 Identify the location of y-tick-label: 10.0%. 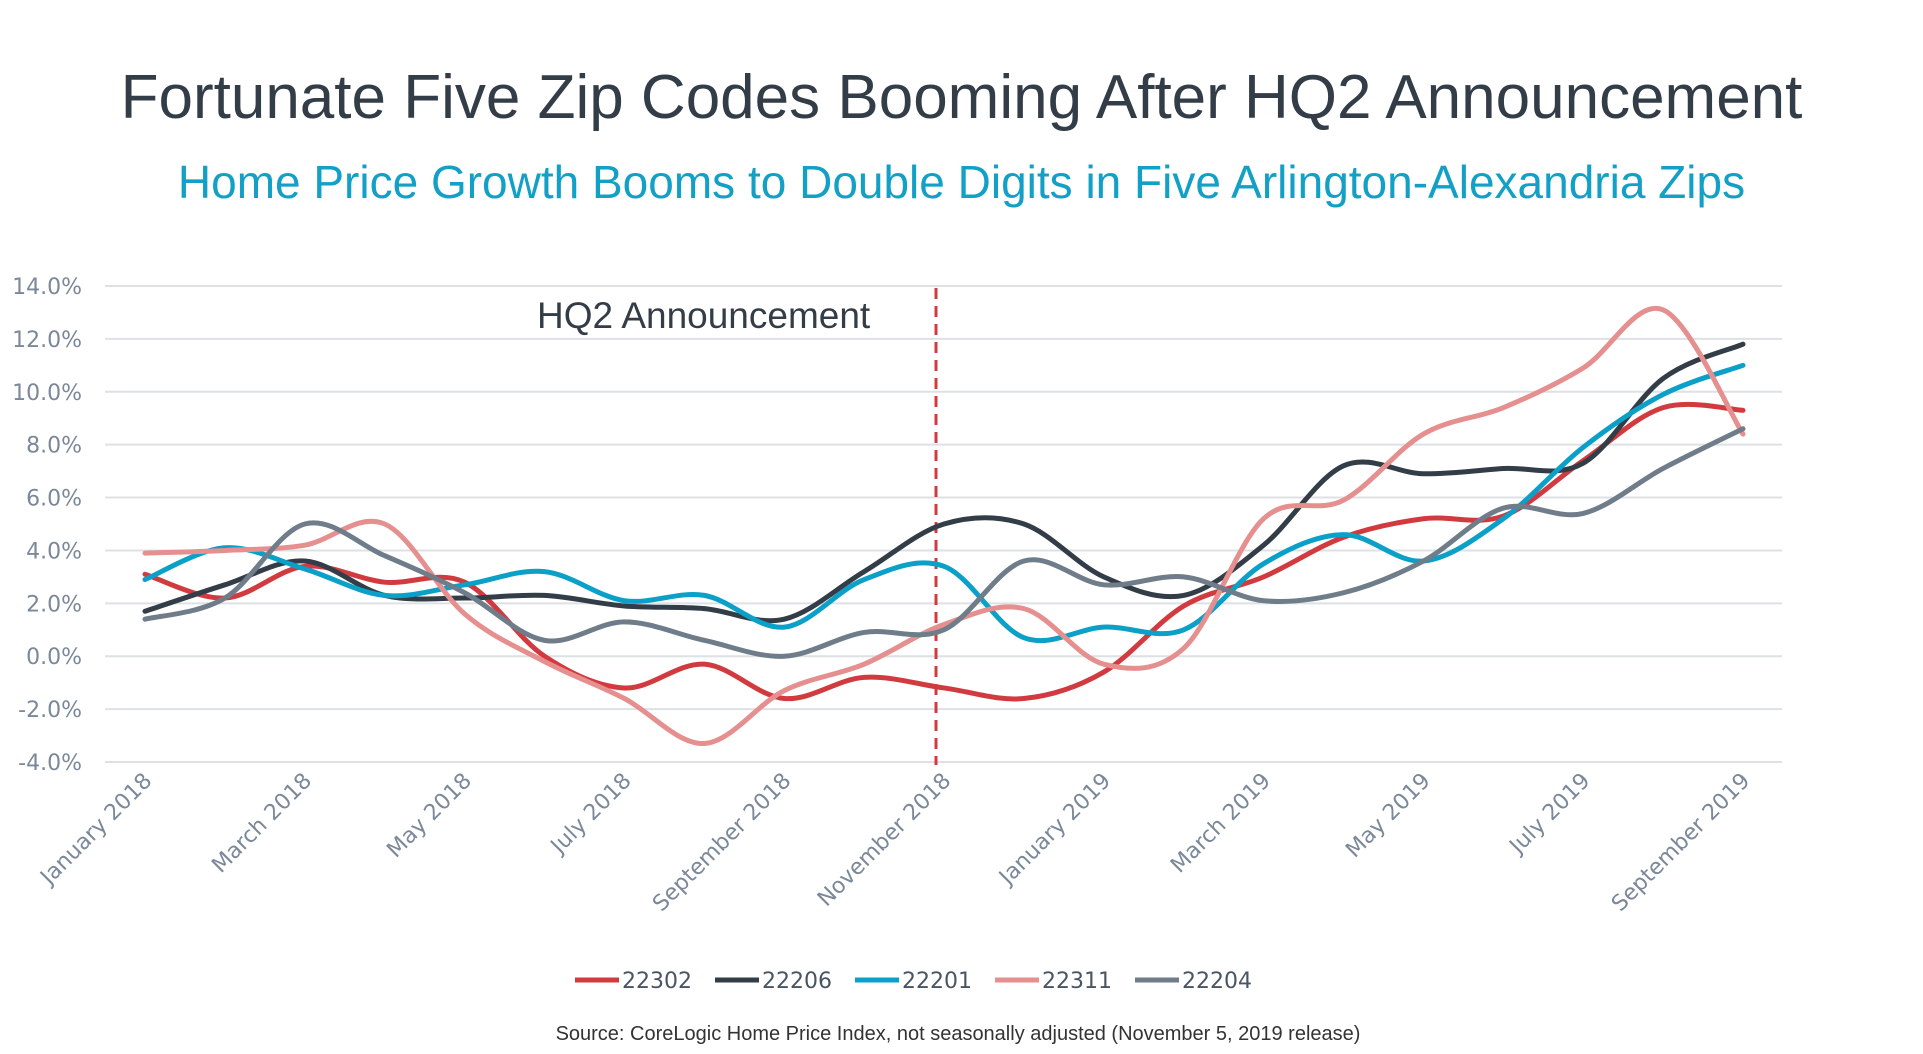
(47, 393).